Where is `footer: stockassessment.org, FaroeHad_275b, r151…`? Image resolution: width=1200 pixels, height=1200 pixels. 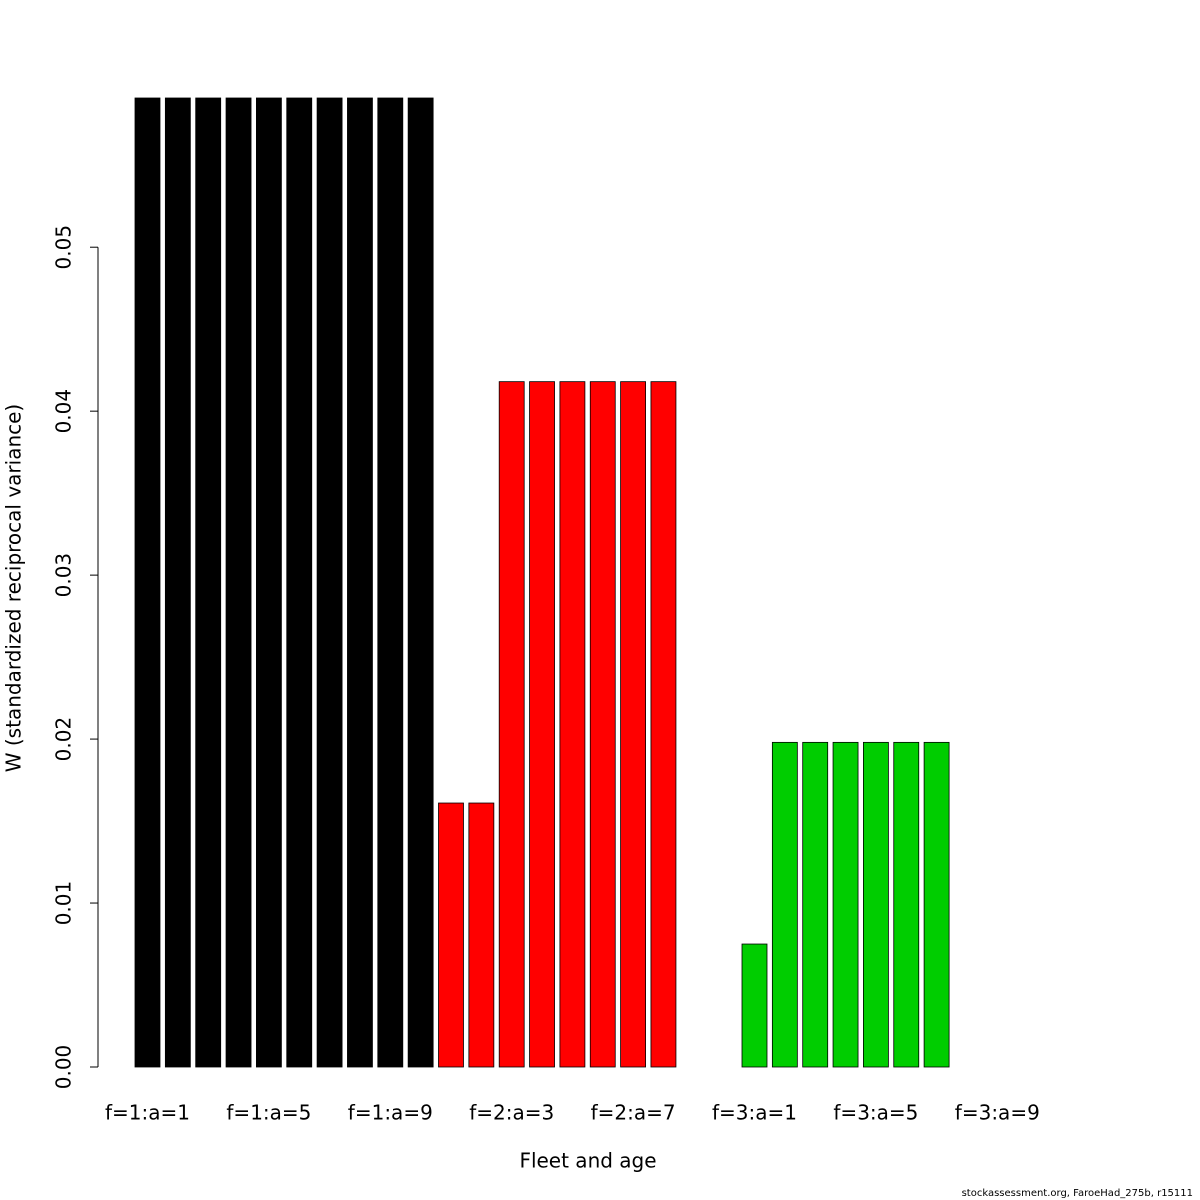 footer: stockassessment.org, FaroeHad_275b, r151… is located at coordinates (1077, 1193).